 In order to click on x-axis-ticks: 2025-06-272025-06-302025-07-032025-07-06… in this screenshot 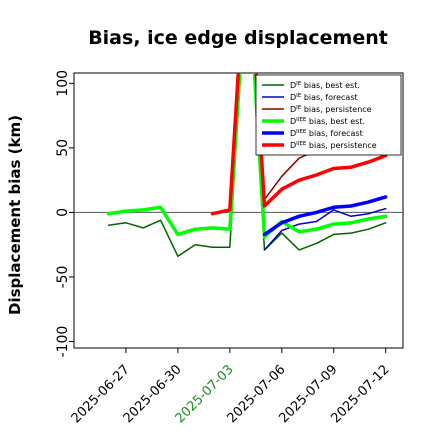, I will do `click(231, 387)`.